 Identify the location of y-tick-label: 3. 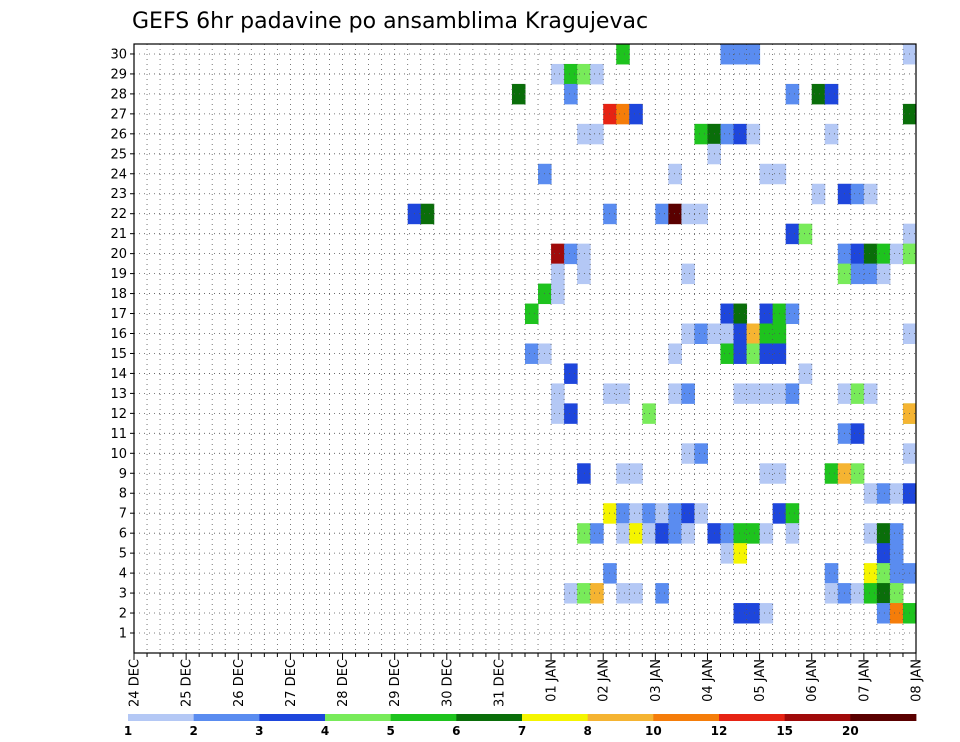
(123, 594).